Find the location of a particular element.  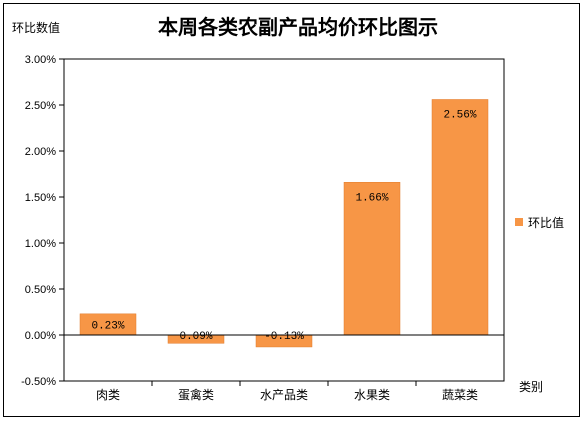

y-tick-label: 2.50% is located at coordinates (40, 106).